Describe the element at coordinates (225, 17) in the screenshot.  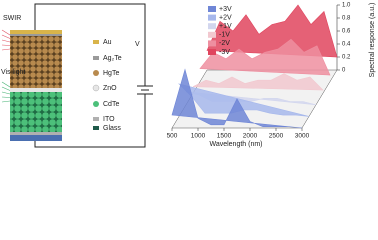
I see `legend-label: +2V` at that location.